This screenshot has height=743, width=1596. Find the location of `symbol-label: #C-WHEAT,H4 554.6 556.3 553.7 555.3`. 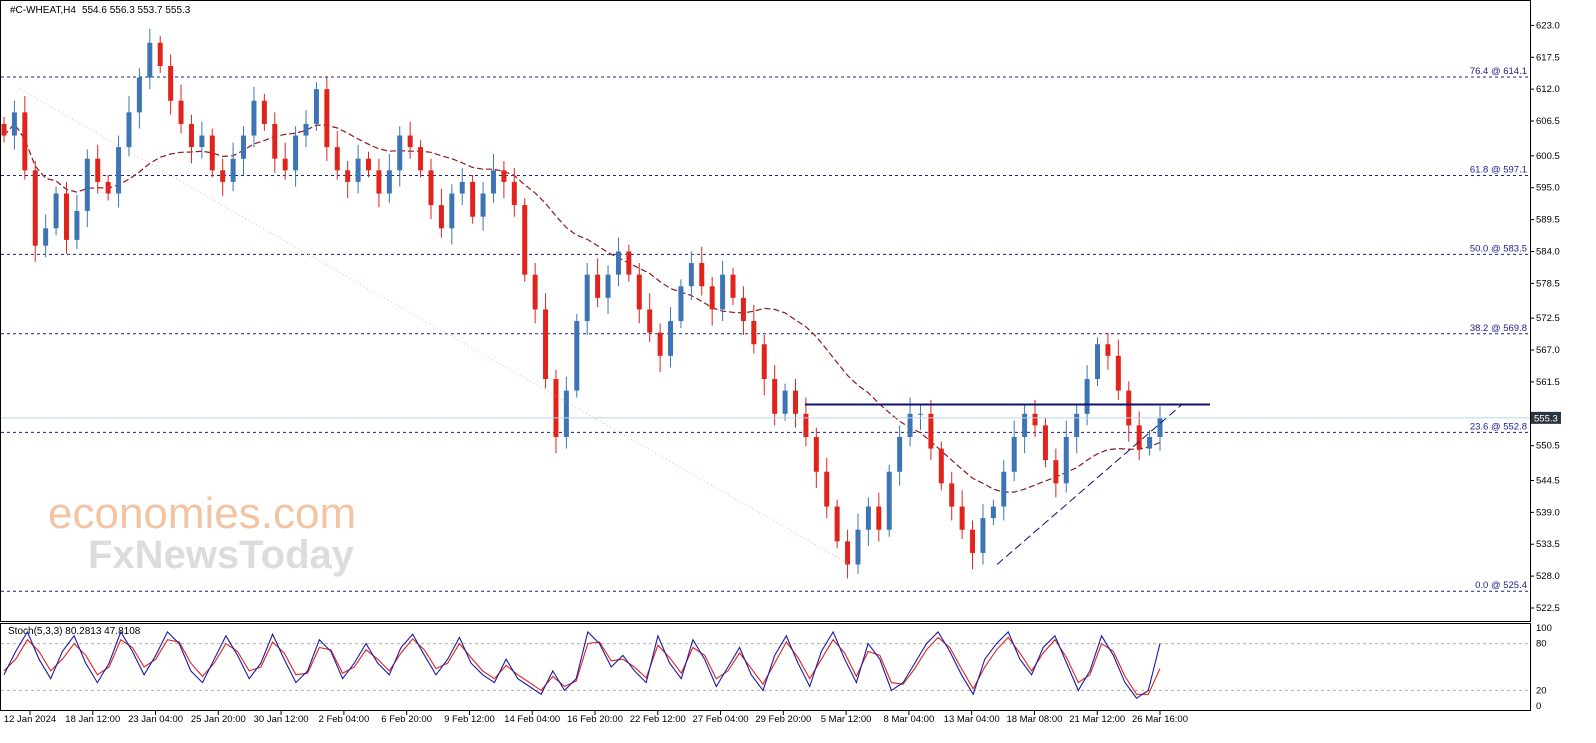

symbol-label: #C-WHEAT,H4 554.6 556.3 553.7 555.3 is located at coordinates (100, 10).